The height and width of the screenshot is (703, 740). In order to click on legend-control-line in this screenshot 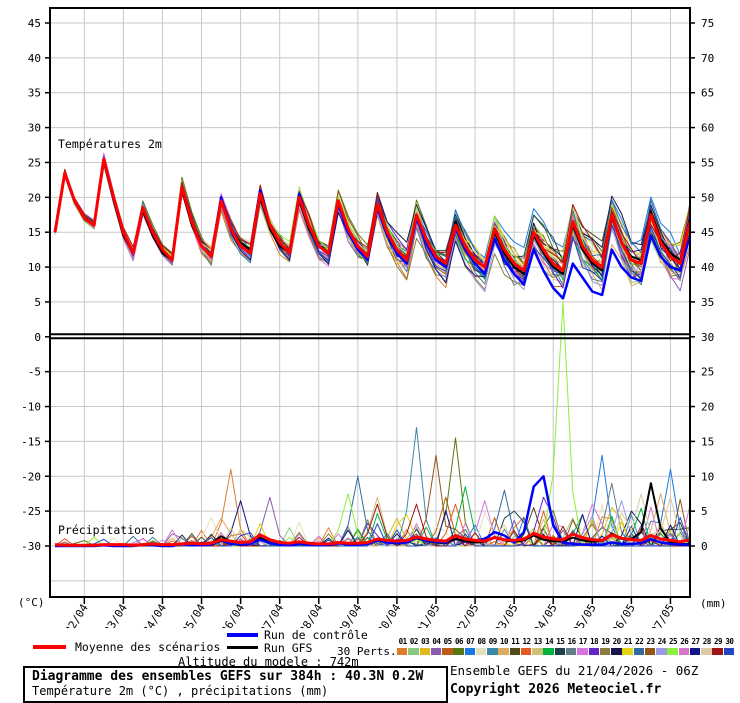, I will do `click(242, 635)`.